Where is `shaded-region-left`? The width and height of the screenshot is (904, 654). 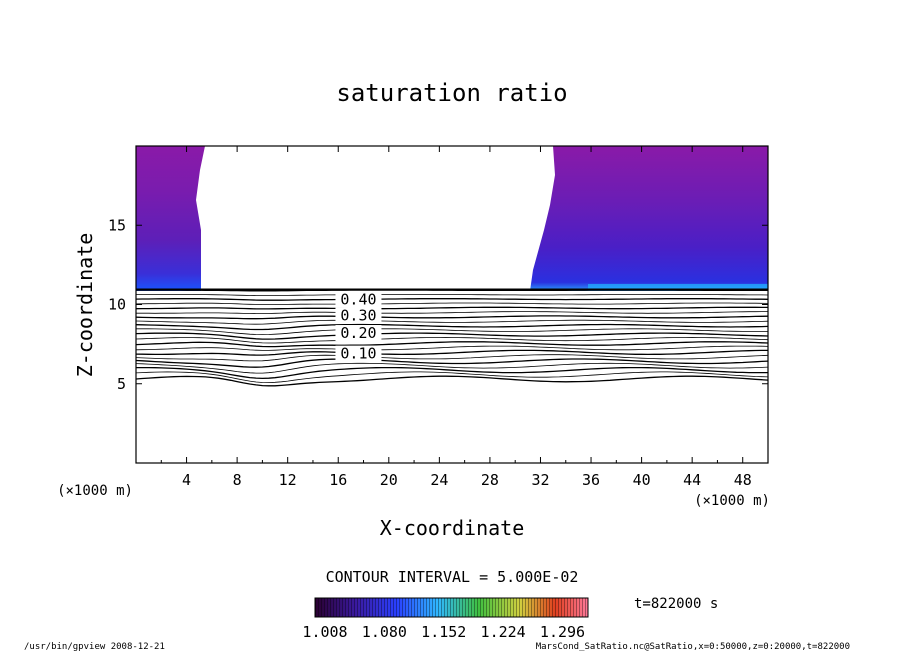 shaded-region-left is located at coordinates (170, 218).